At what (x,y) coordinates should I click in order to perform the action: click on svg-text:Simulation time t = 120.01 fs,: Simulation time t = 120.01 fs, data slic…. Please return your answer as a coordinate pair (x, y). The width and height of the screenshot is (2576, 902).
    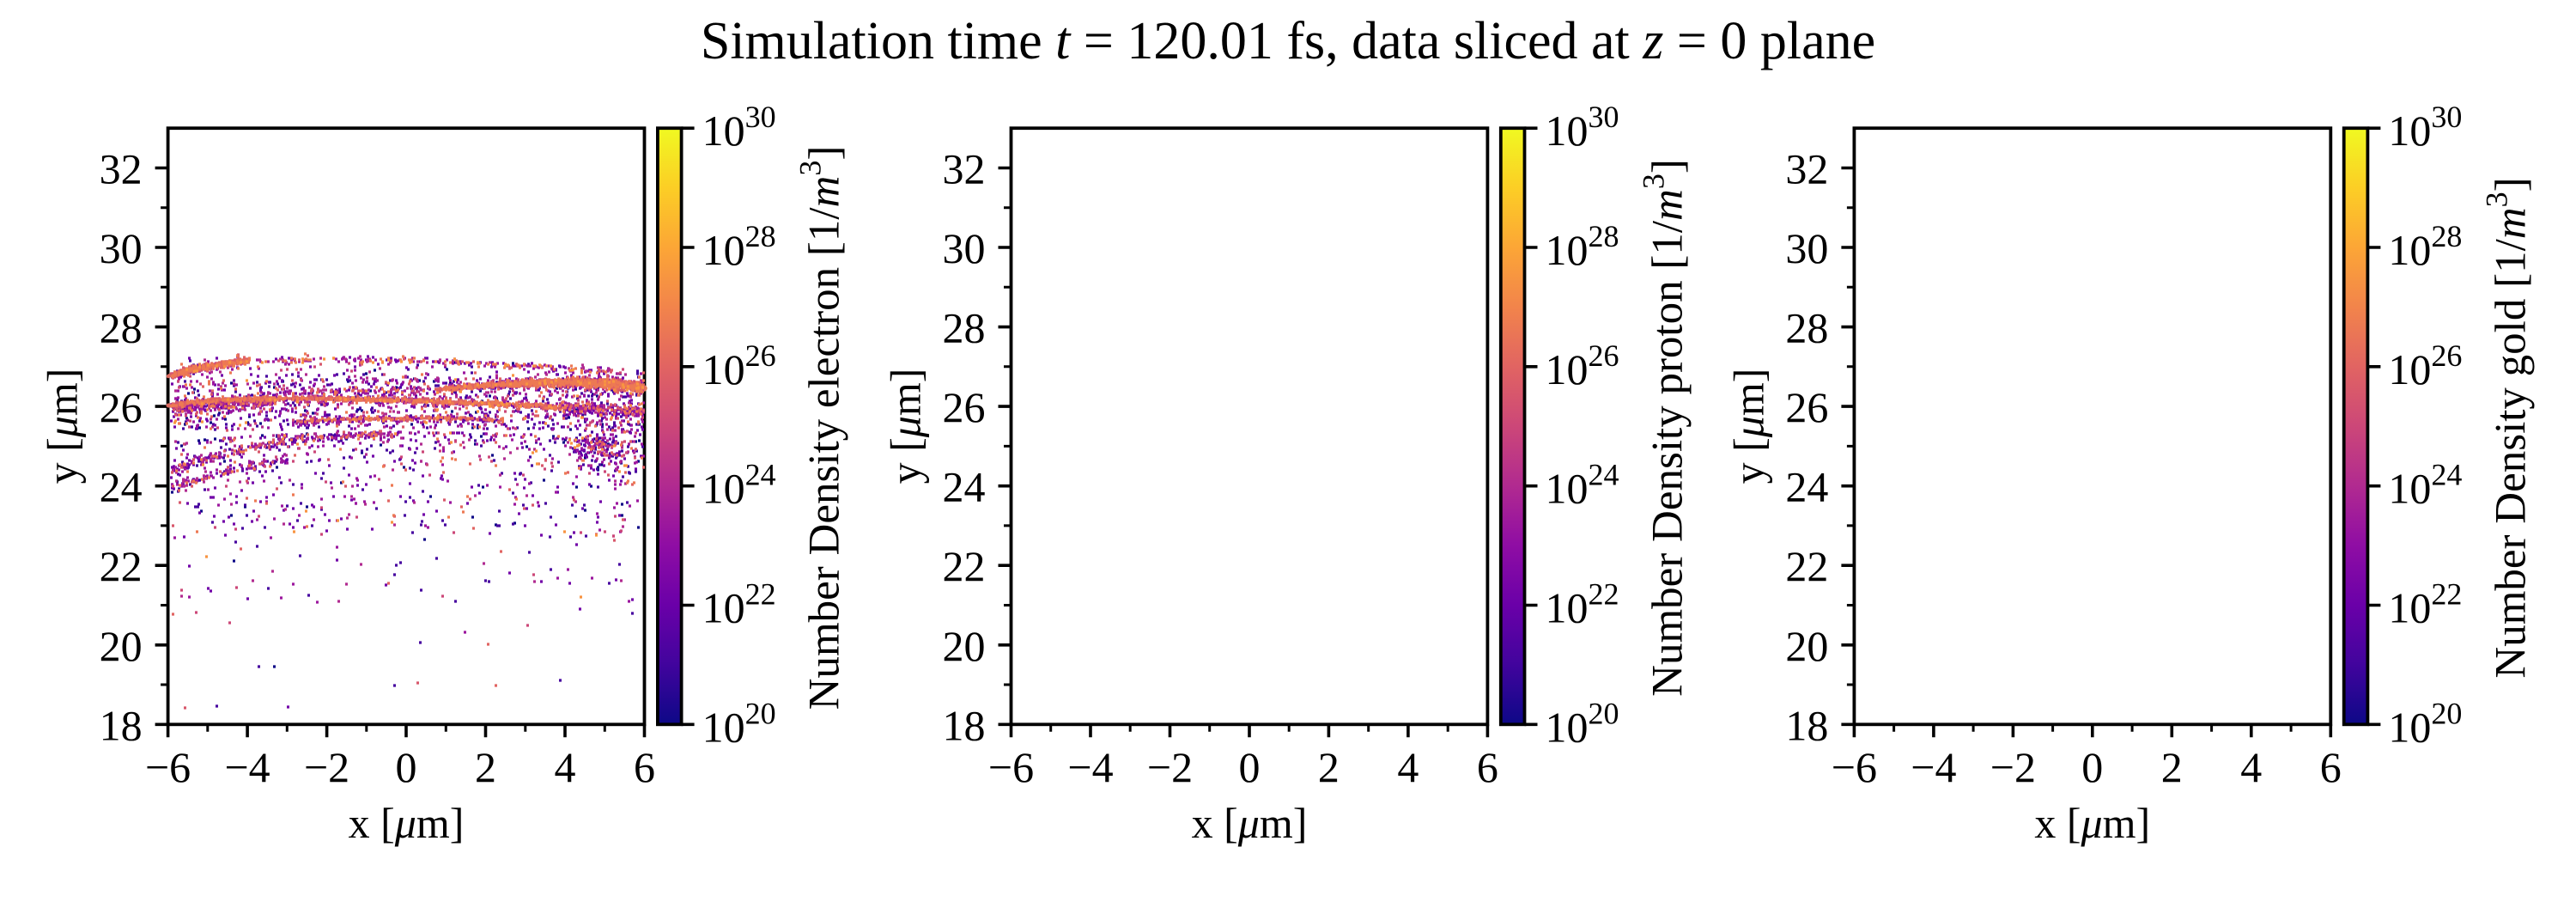
    Looking at the image, I should click on (1288, 41).